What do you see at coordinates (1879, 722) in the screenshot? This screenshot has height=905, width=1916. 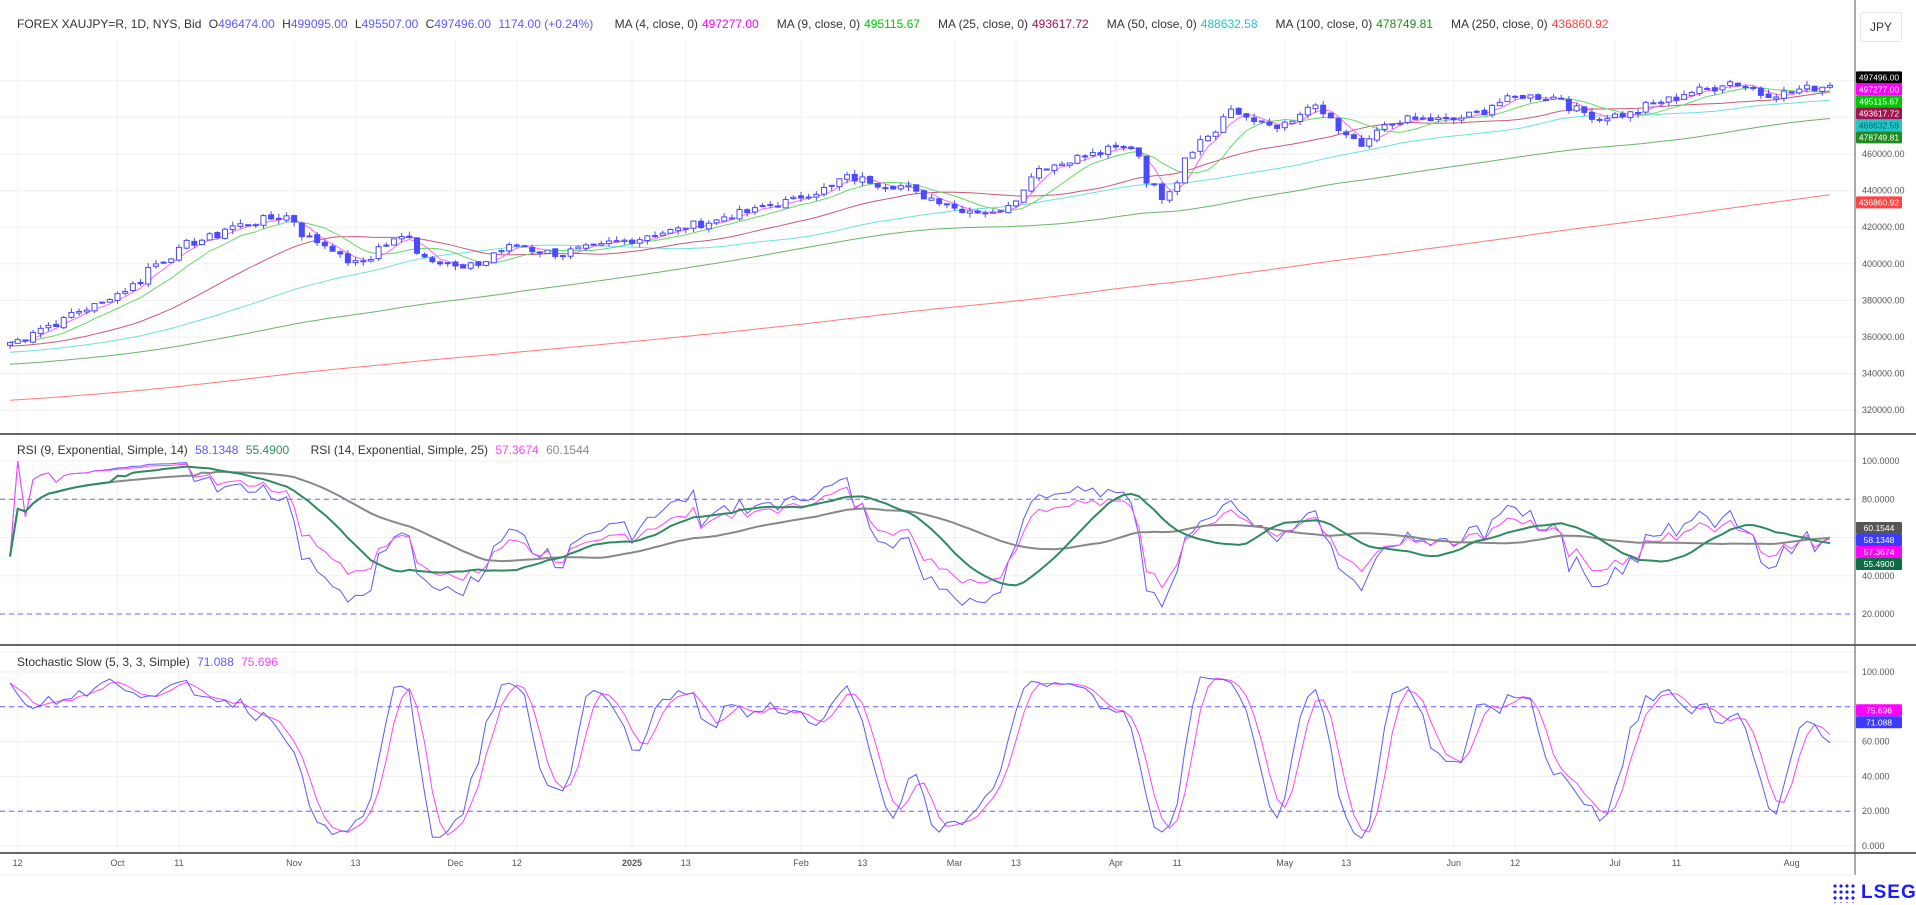 I see `stoch-k-tag-bg` at bounding box center [1879, 722].